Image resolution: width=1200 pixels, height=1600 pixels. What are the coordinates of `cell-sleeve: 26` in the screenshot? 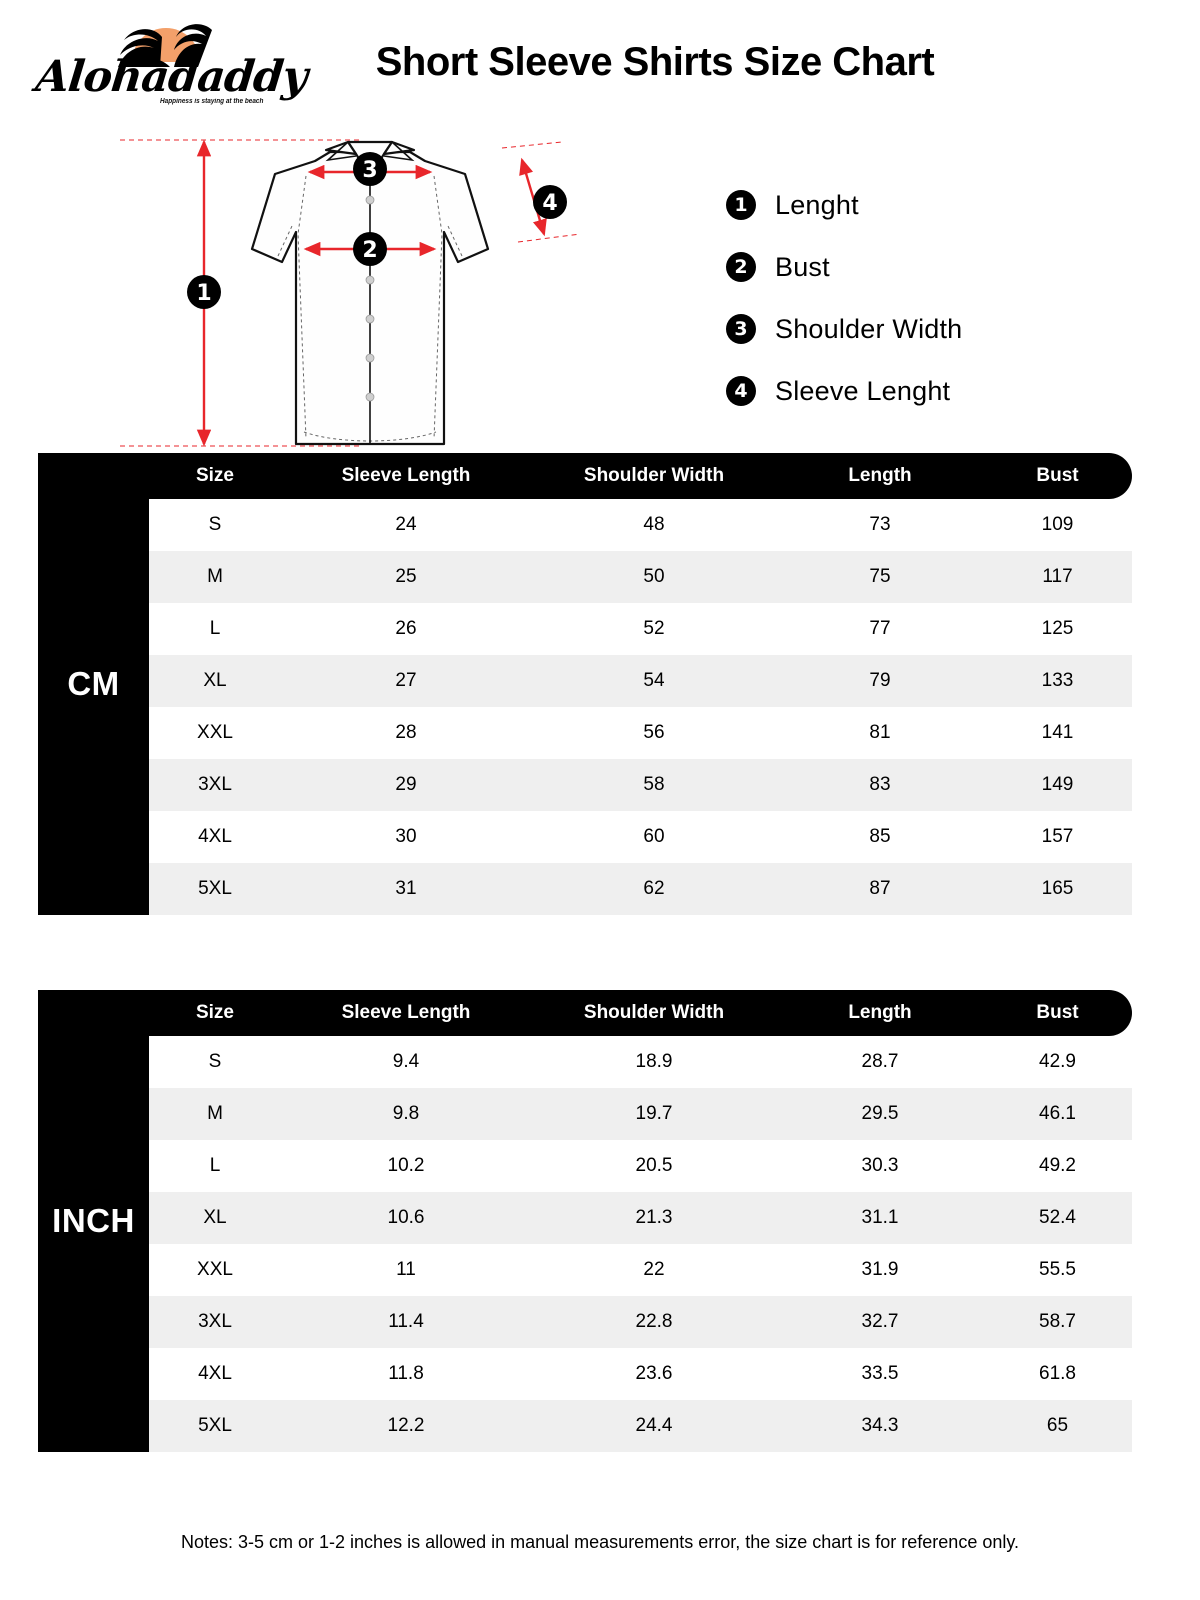 It's located at (406, 628).